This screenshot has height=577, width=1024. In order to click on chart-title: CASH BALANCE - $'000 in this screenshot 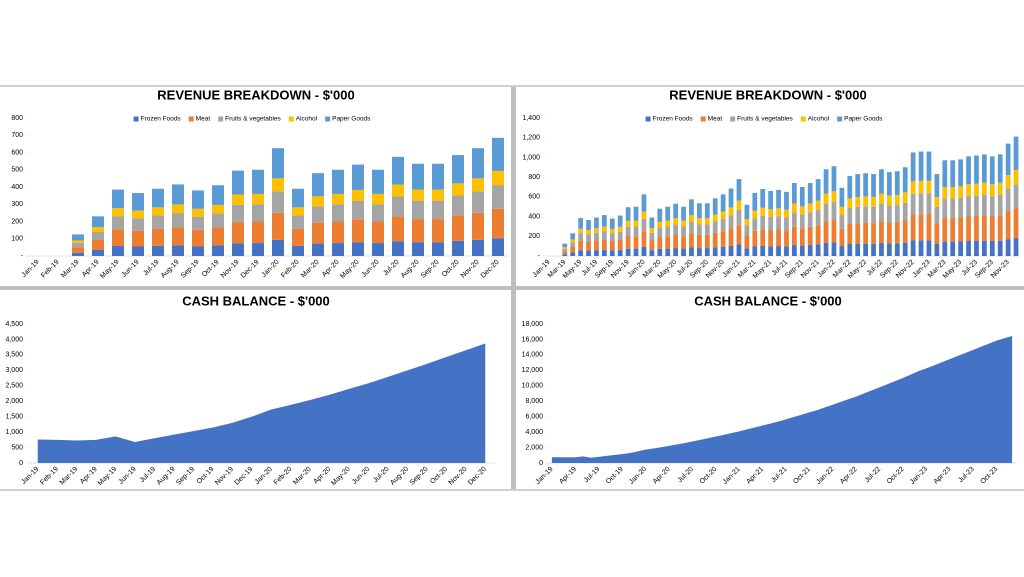, I will do `click(768, 300)`.